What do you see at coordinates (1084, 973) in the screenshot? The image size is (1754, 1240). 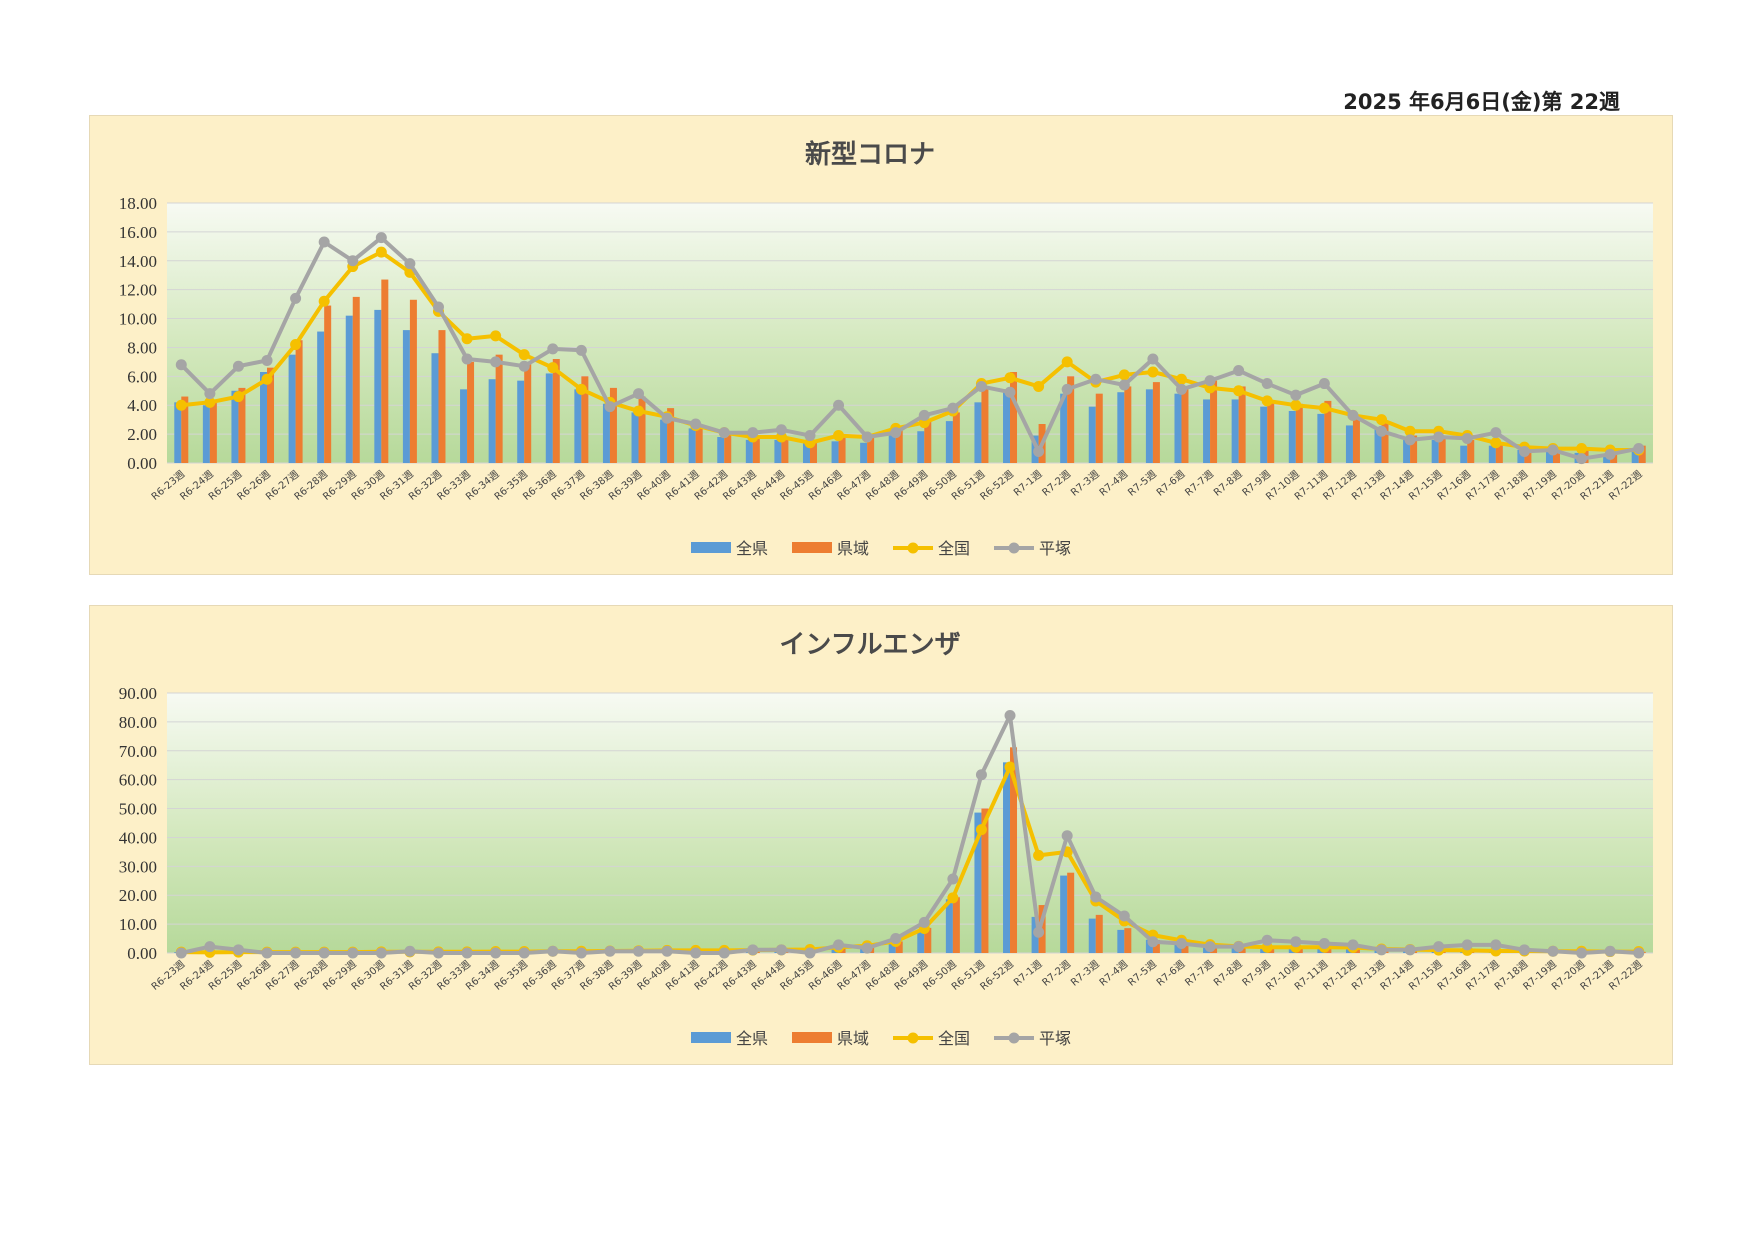 I see `x-tick-label: R7-3週` at bounding box center [1084, 973].